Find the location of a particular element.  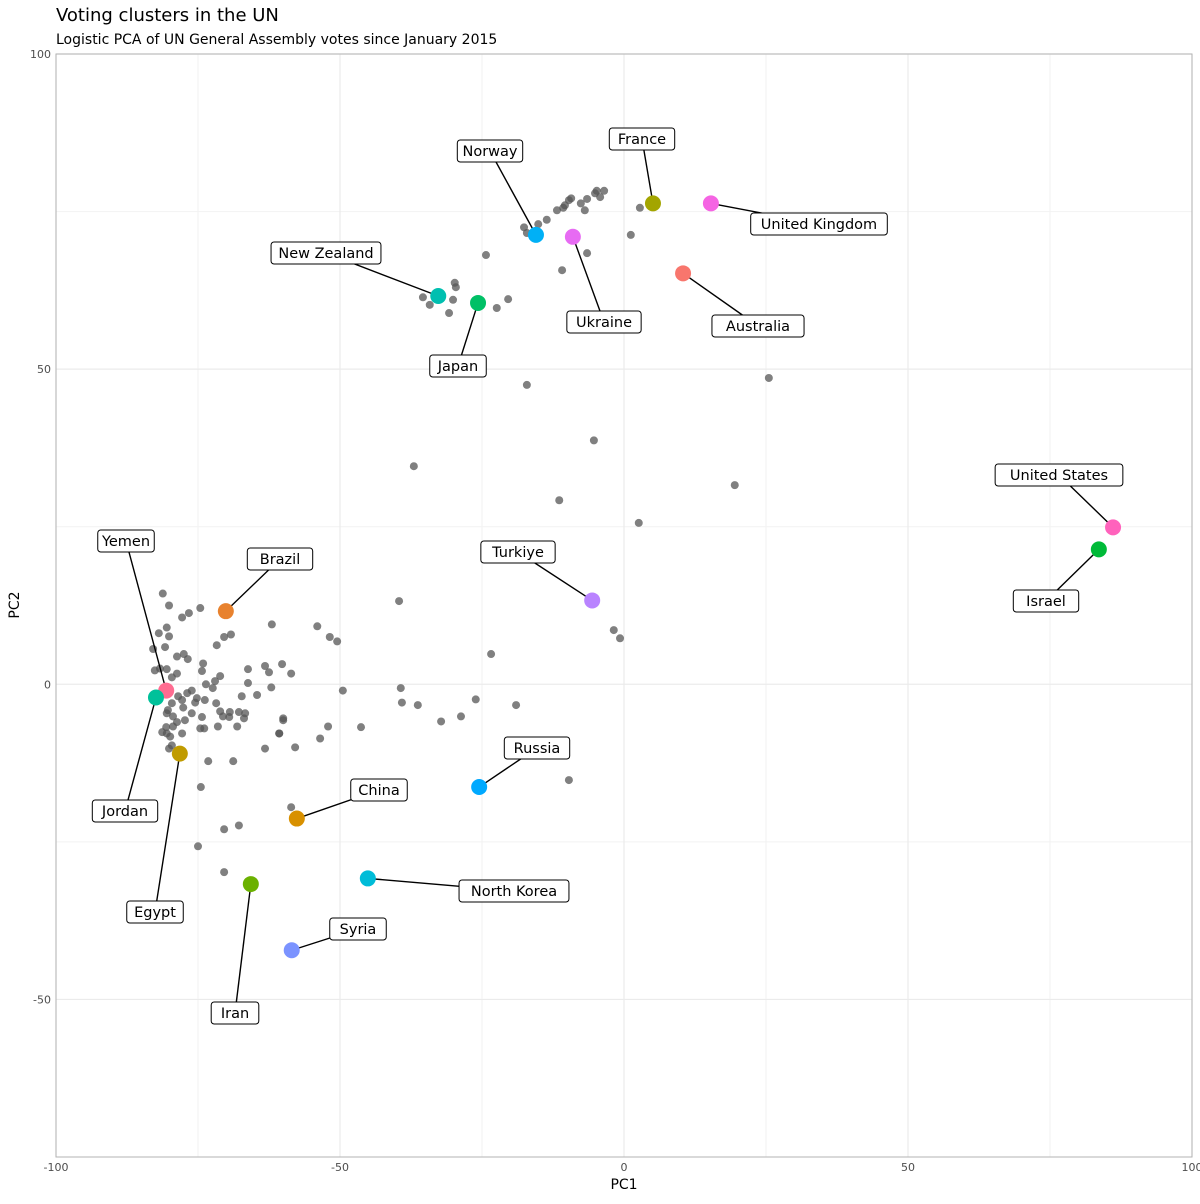

country-point-egypt is located at coordinates (180, 754).